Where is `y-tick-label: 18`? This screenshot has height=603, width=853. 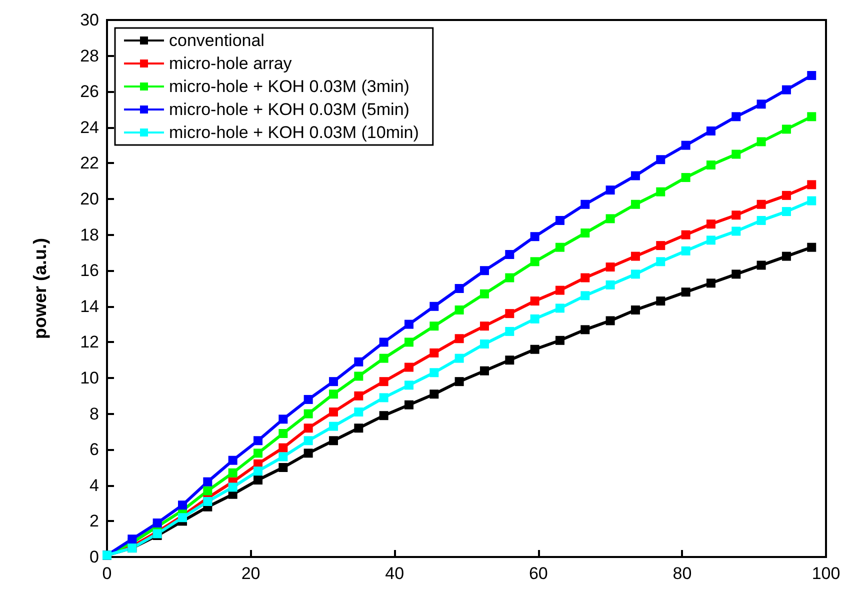
y-tick-label: 18 is located at coordinates (89, 234).